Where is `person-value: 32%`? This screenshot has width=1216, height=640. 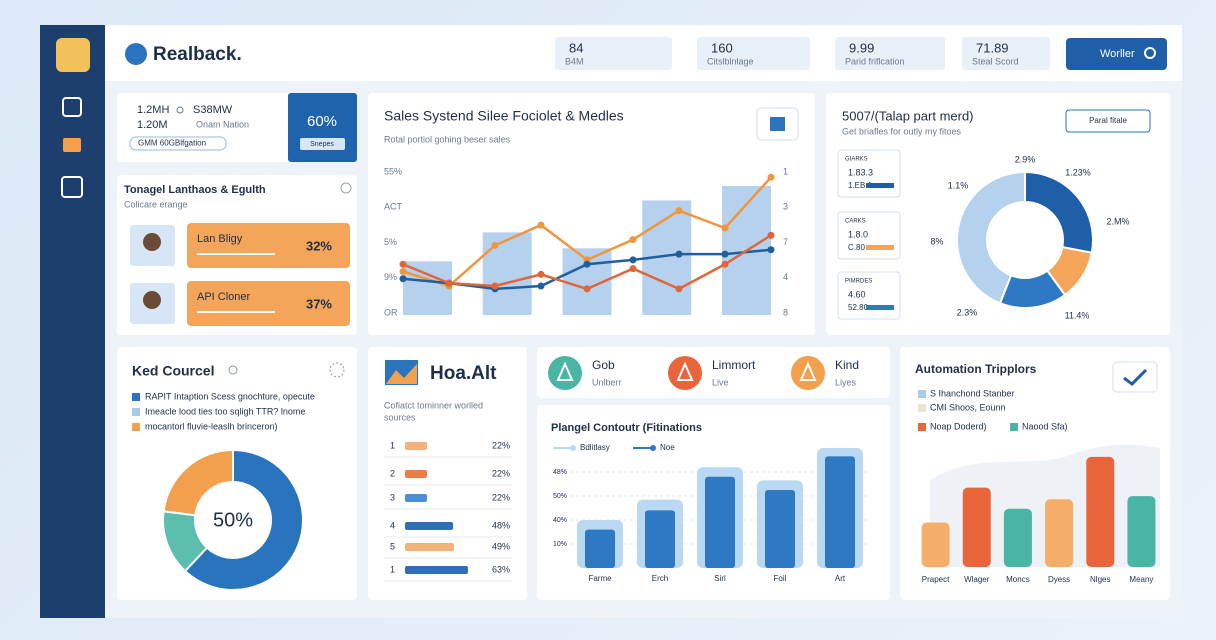 person-value: 32% is located at coordinates (319, 245).